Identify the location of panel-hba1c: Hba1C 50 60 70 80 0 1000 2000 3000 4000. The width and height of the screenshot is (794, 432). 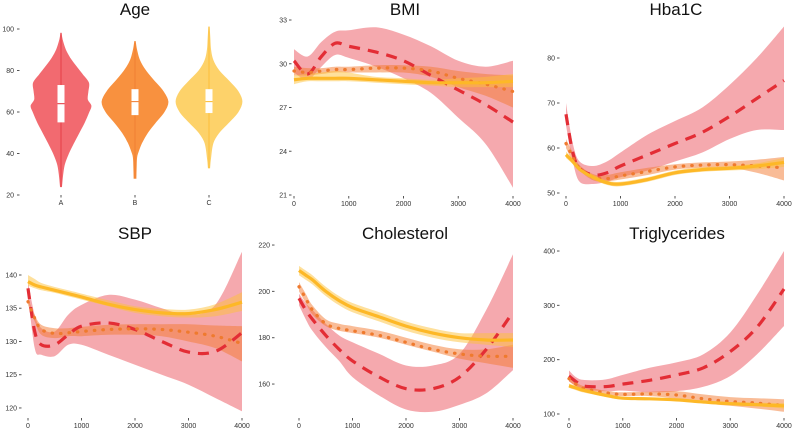
(669, 104).